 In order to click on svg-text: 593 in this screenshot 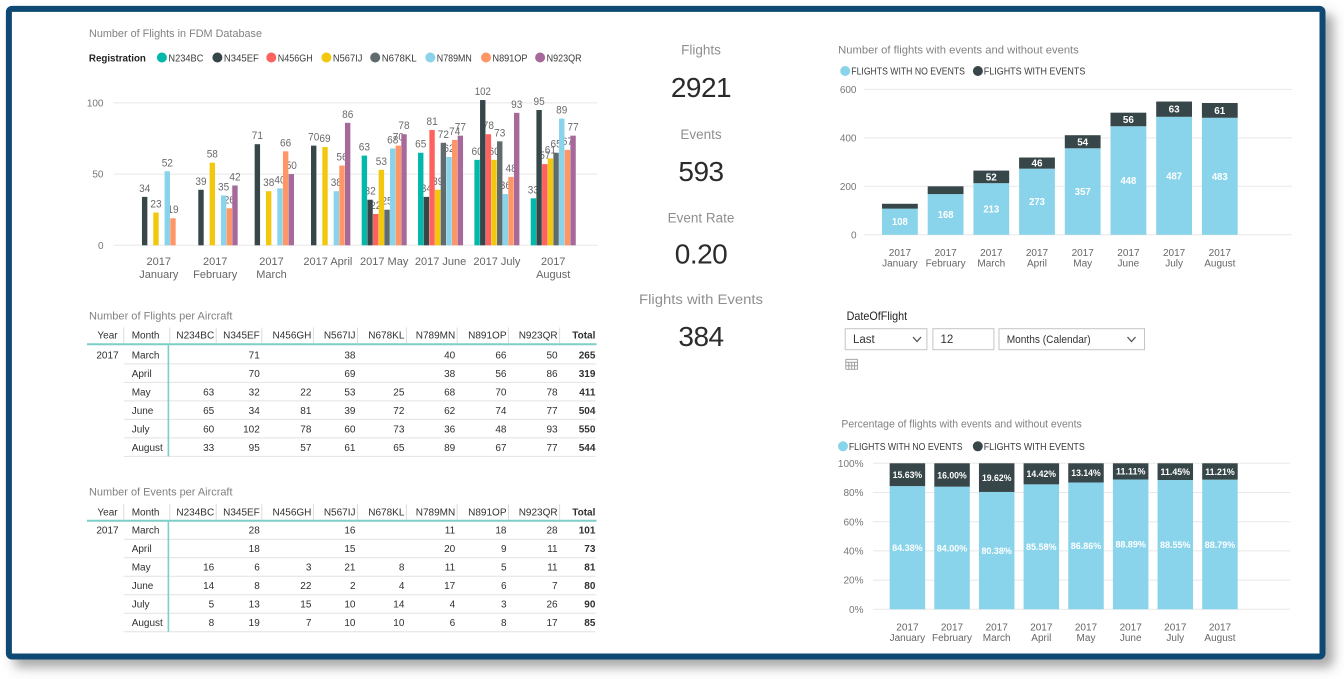, I will do `click(700, 171)`.